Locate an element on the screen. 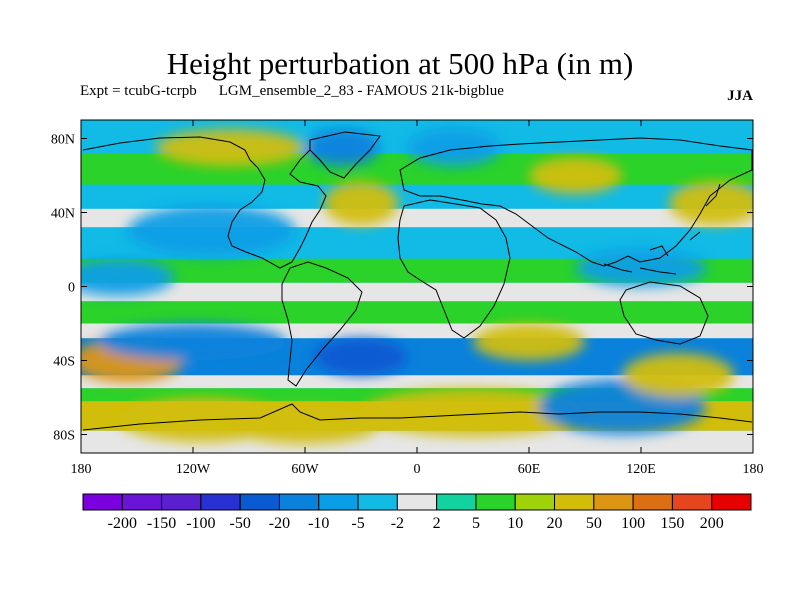 Image resolution: width=800 pixels, height=600 pixels. map-title: Height perturbation at 500 hPa (in m) is located at coordinates (400, 63).